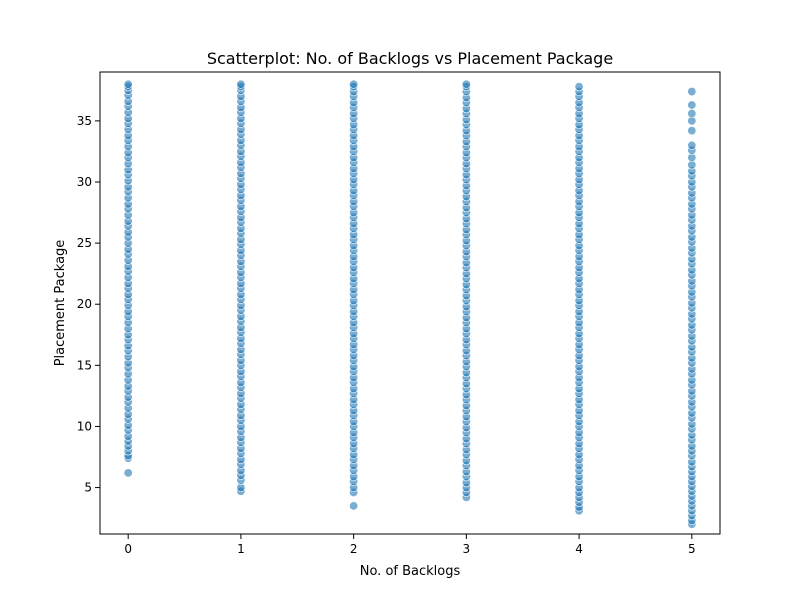  What do you see at coordinates (88, 488) in the screenshot?
I see `y-tick-label: 5` at bounding box center [88, 488].